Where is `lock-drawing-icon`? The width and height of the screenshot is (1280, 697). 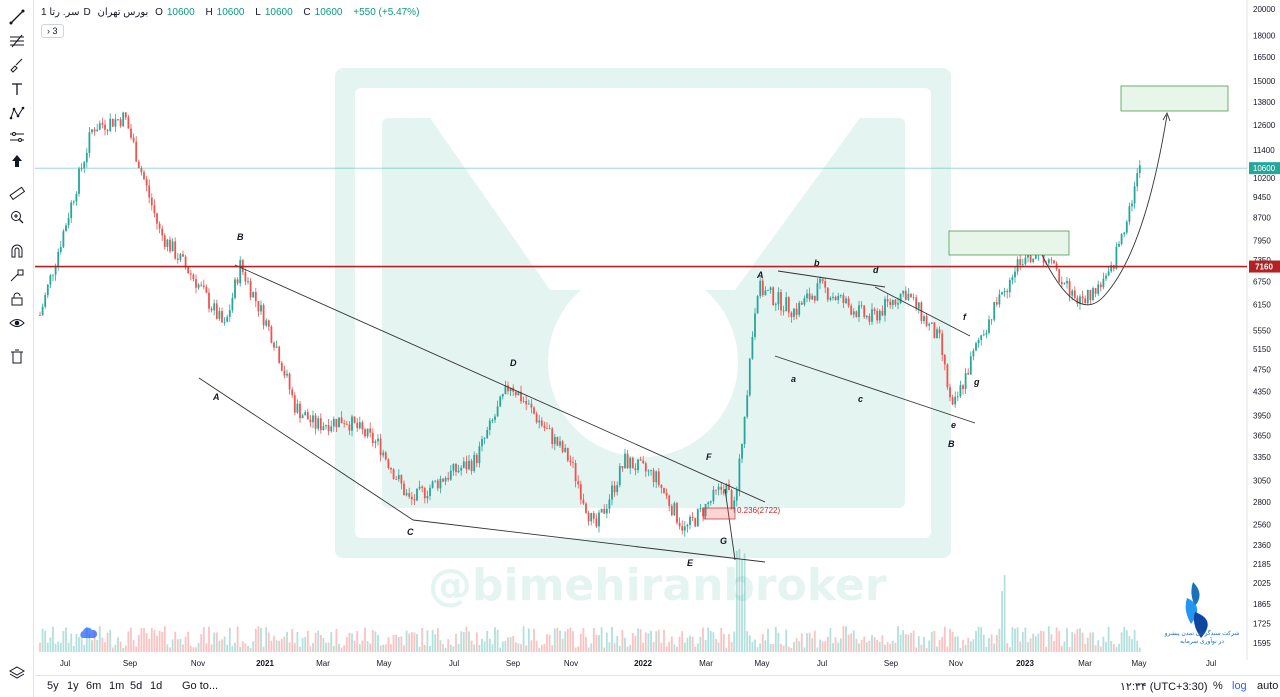
lock-drawing-icon is located at coordinates (17, 275).